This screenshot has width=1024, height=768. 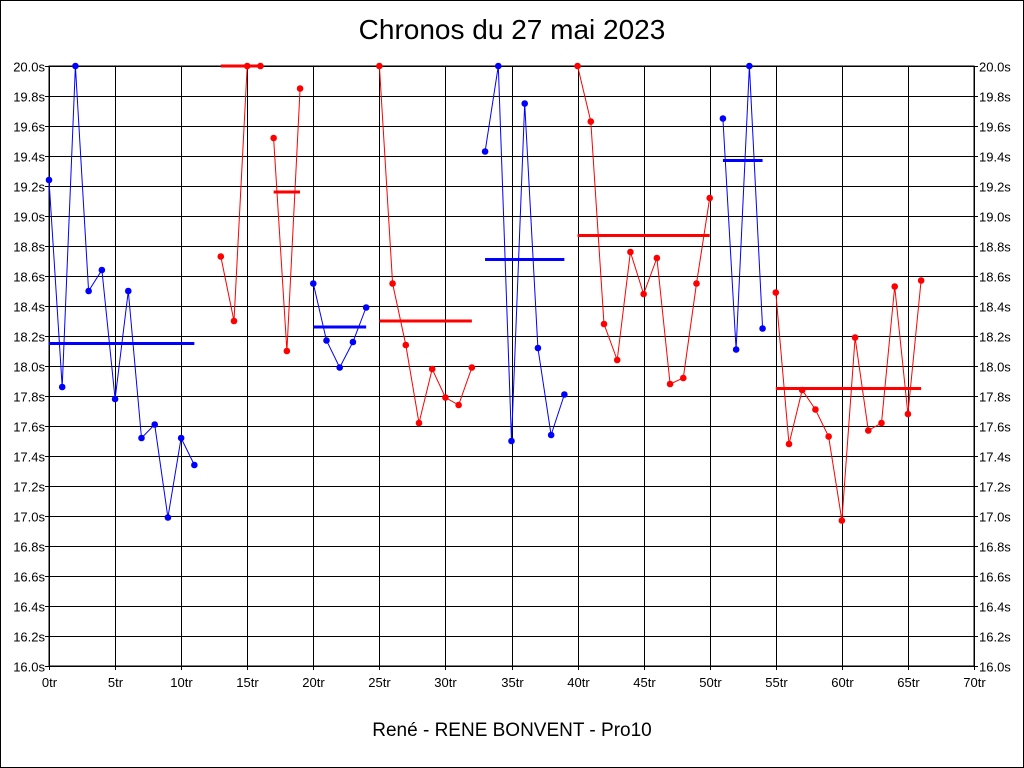 What do you see at coordinates (995, 397) in the screenshot?
I see `y-tick-label-right: 17.8s` at bounding box center [995, 397].